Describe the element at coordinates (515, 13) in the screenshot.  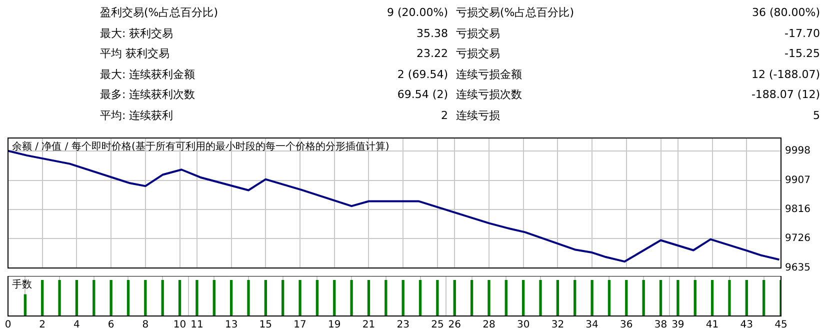
I see `text: 亏损交易(%占总百分比)` at that location.